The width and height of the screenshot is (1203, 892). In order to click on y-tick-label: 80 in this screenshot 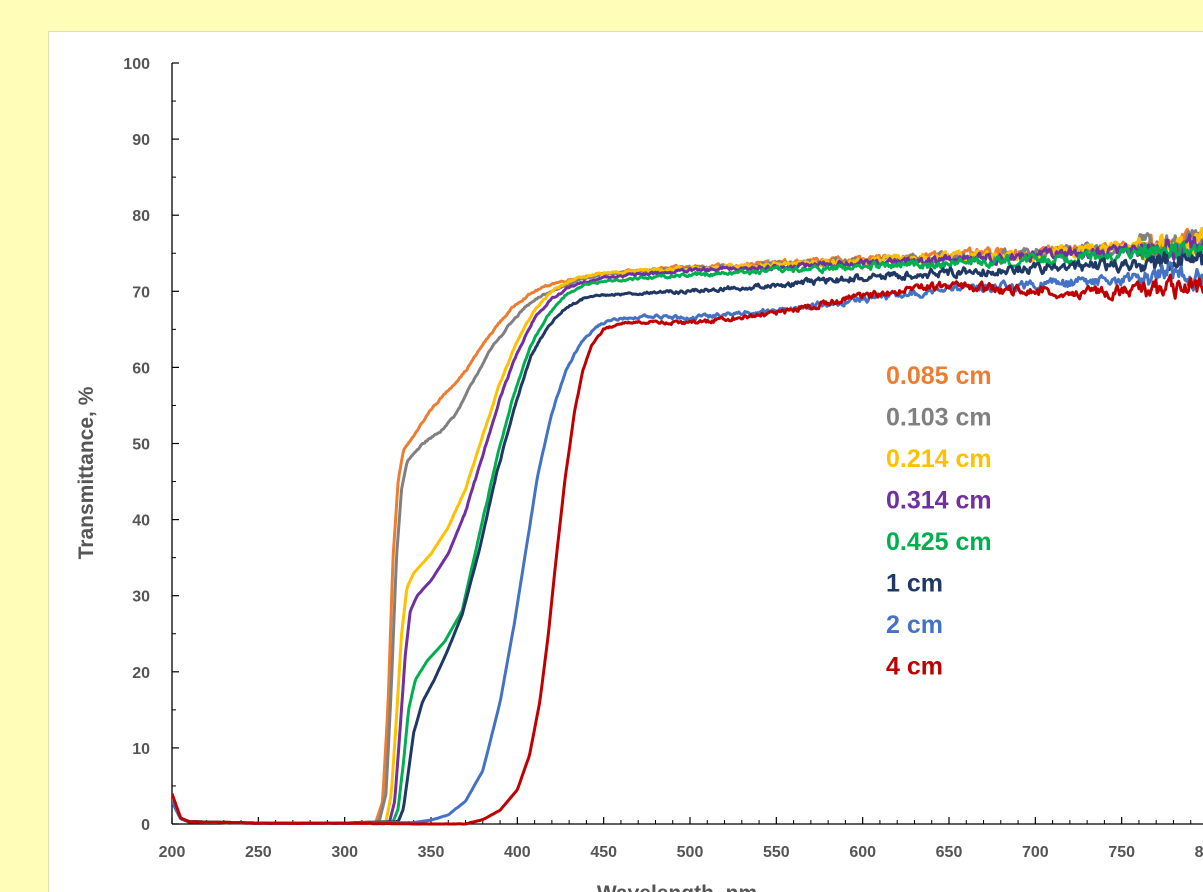, I will do `click(141, 216)`.